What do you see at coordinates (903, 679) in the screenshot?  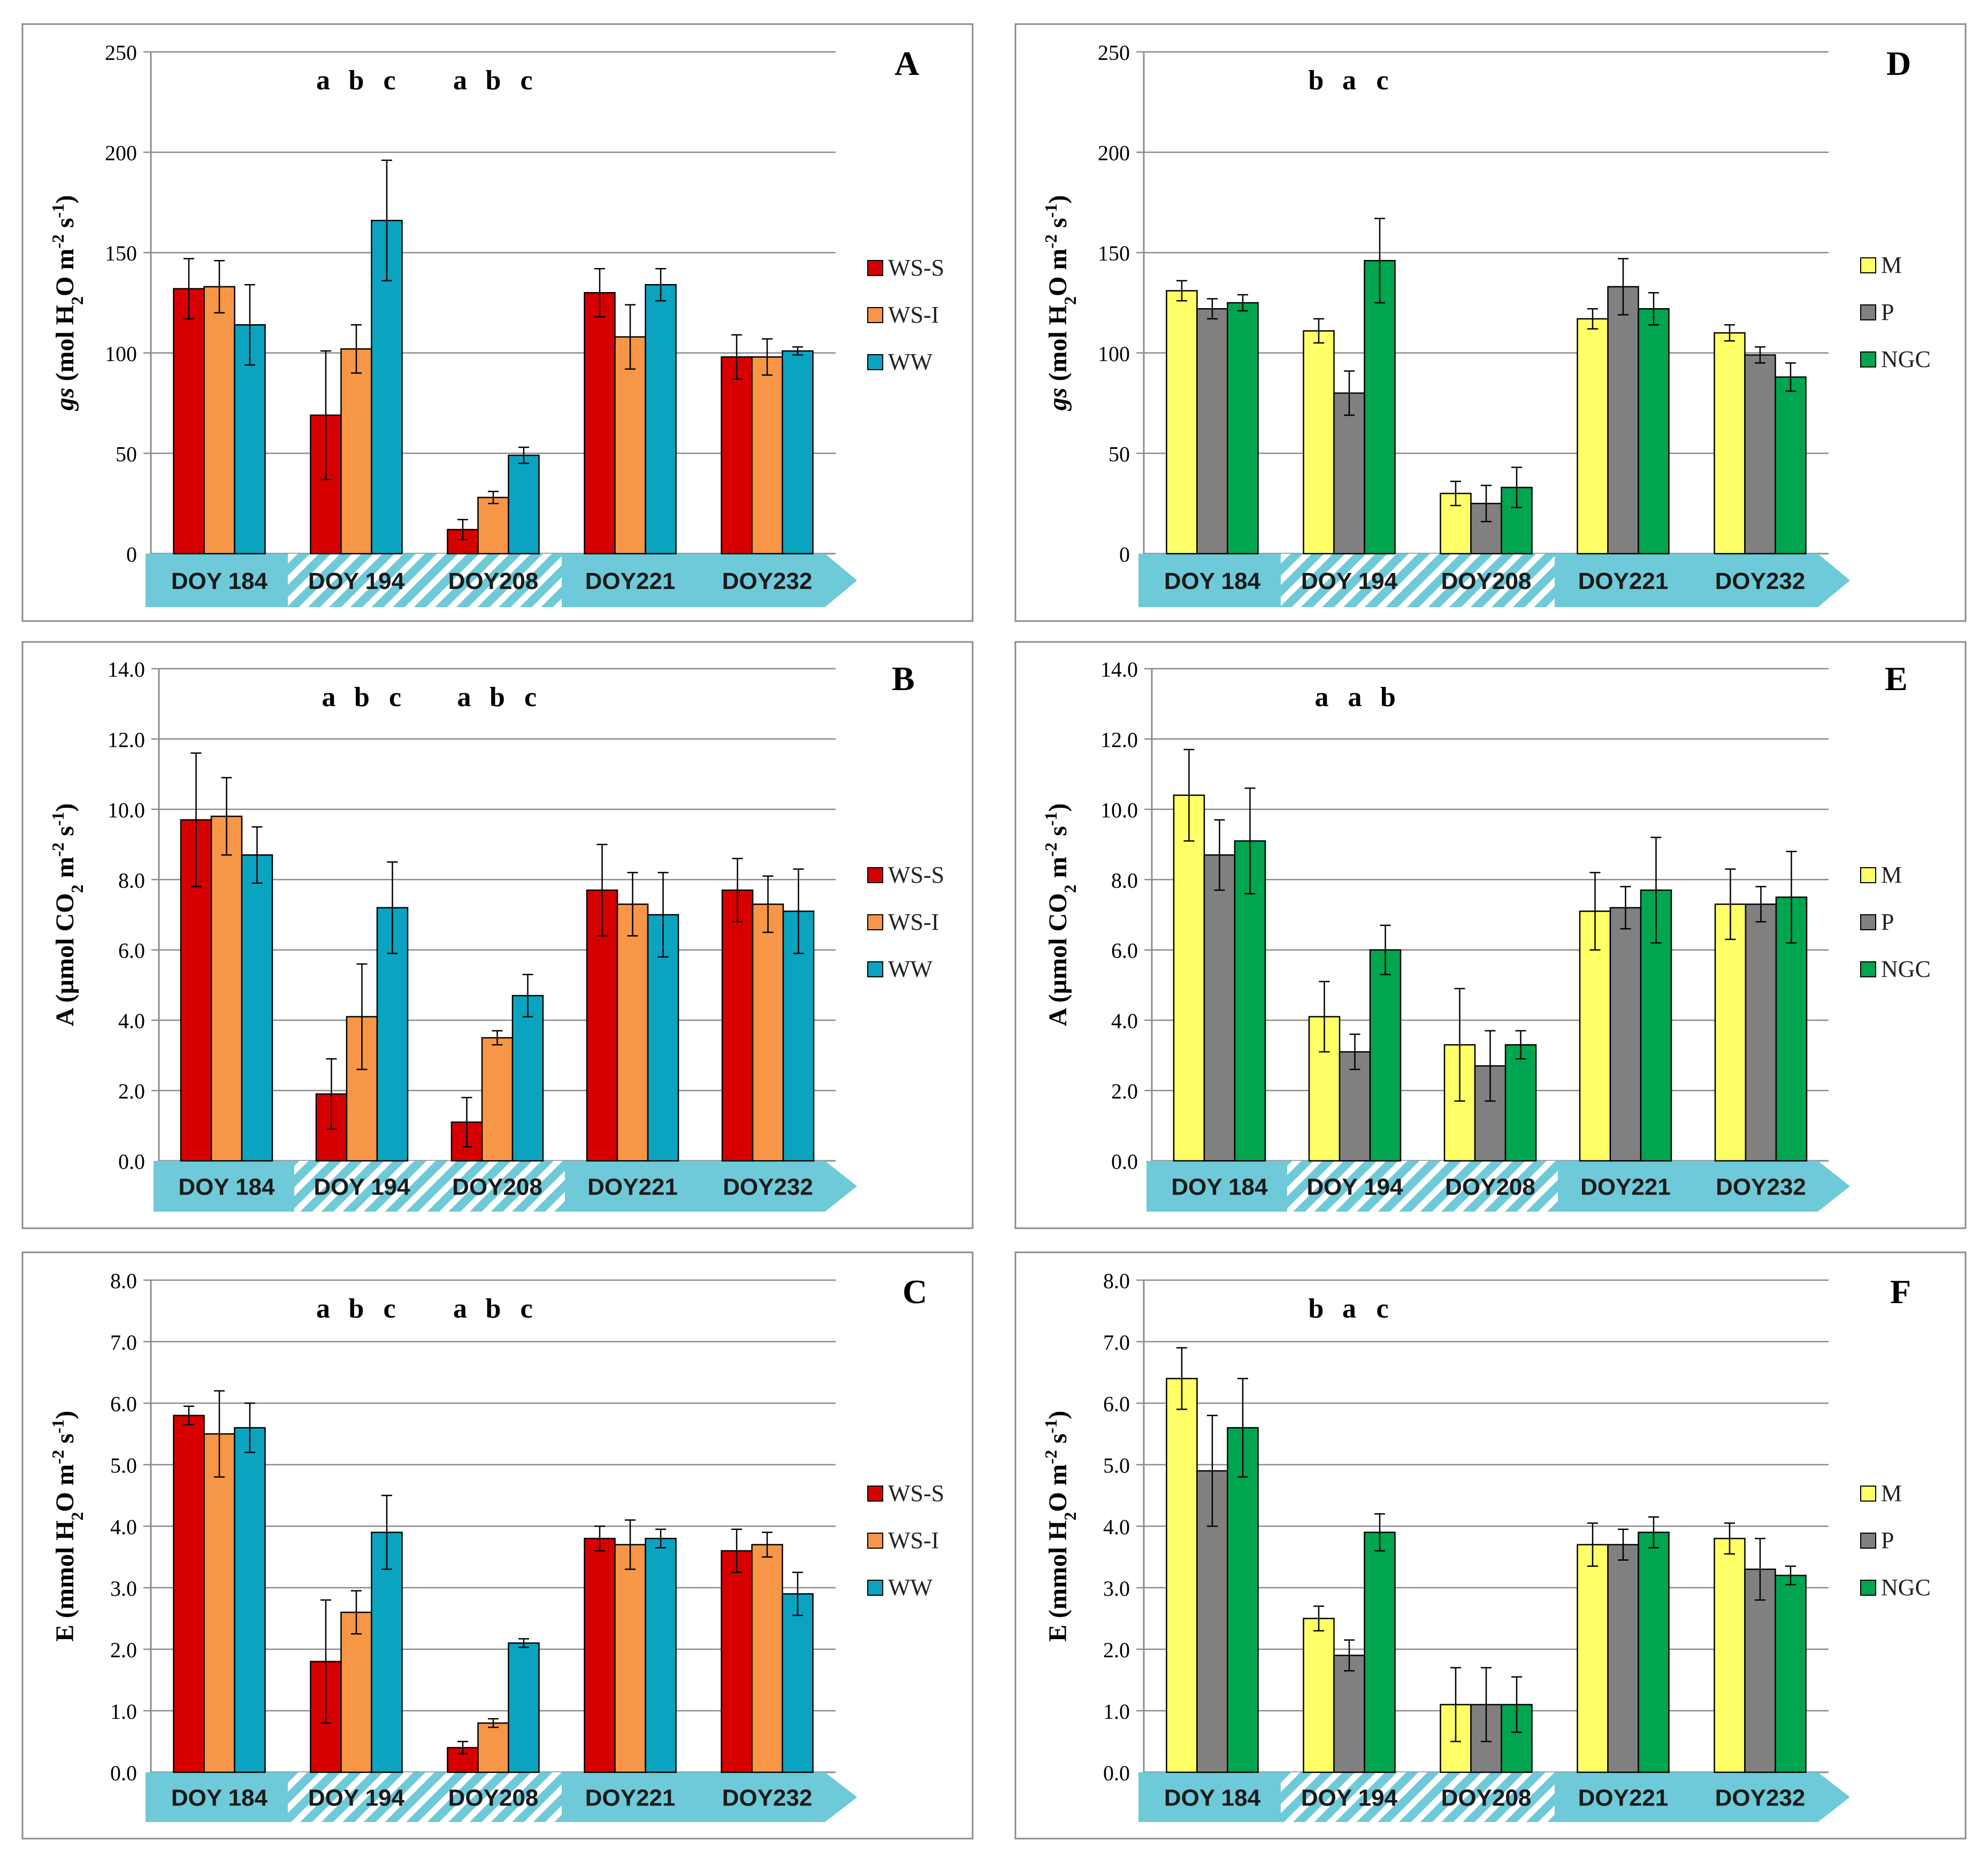 I see `panel-letter: B` at bounding box center [903, 679].